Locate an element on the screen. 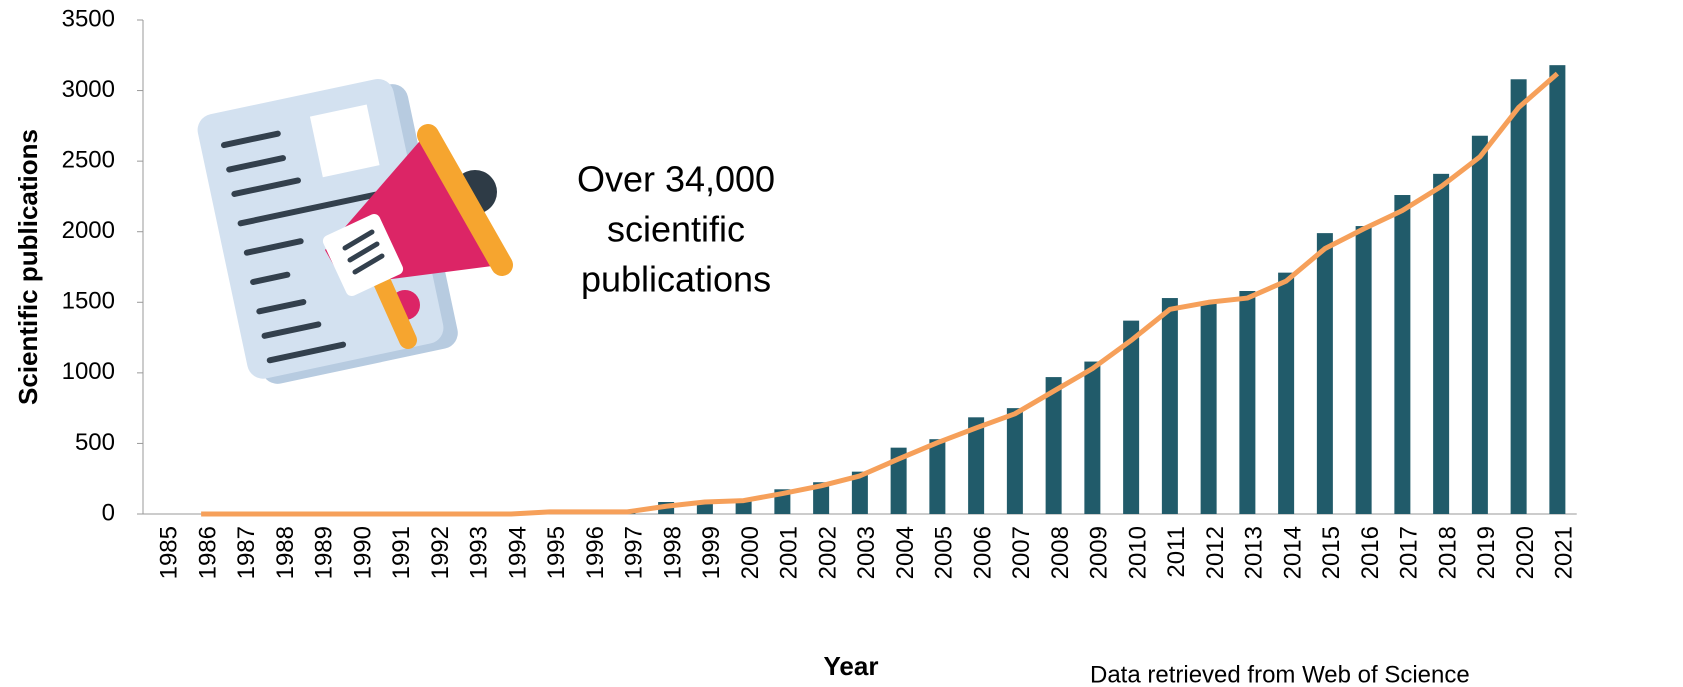 The width and height of the screenshot is (1683, 687). y-tick-label: 500 is located at coordinates (95, 442).